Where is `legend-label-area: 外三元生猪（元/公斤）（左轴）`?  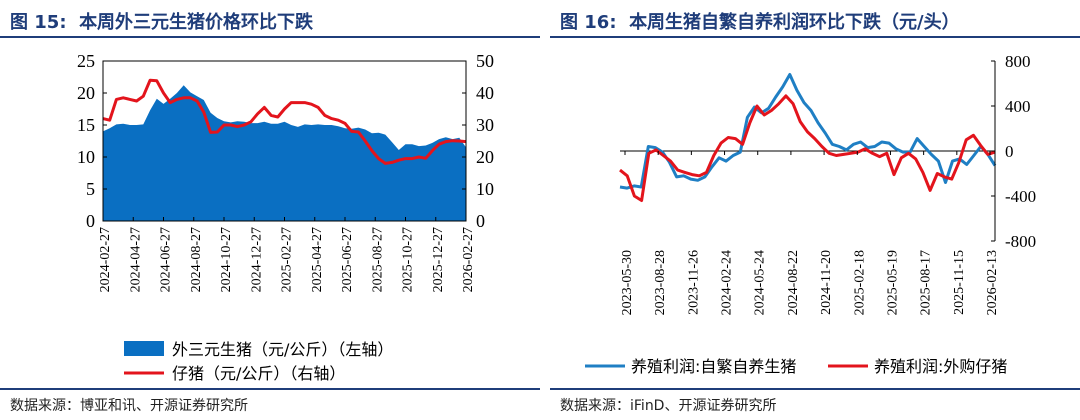
legend-label-area: 外三元生猪（元/公斤）（左轴） is located at coordinates (282, 349).